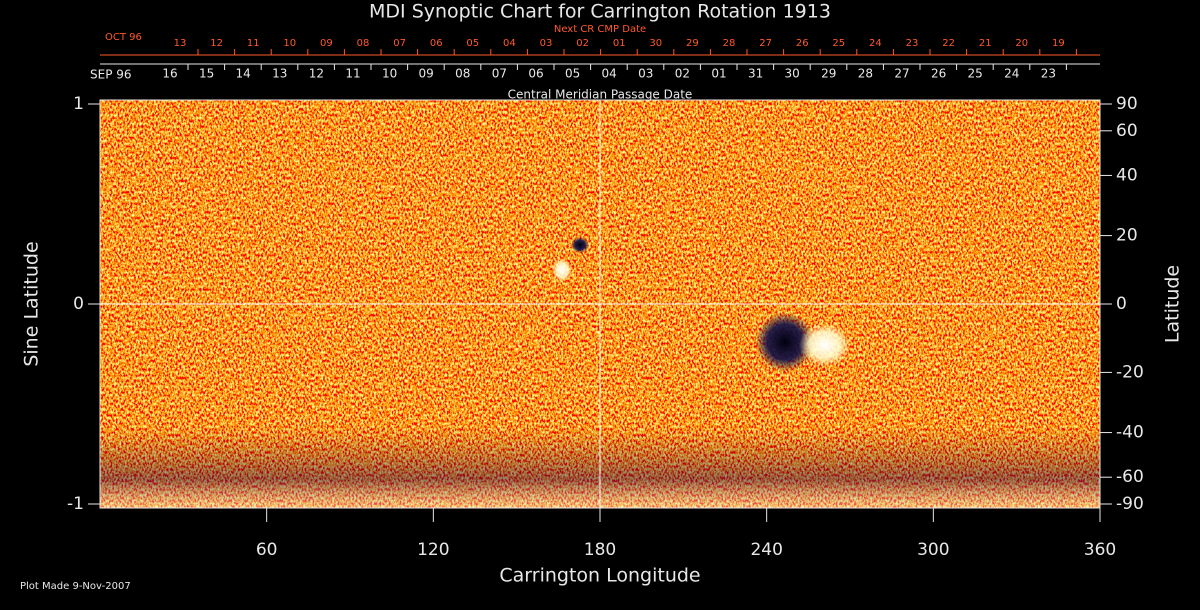  I want to click on next-axis-tick-label: 11, so click(253, 43).